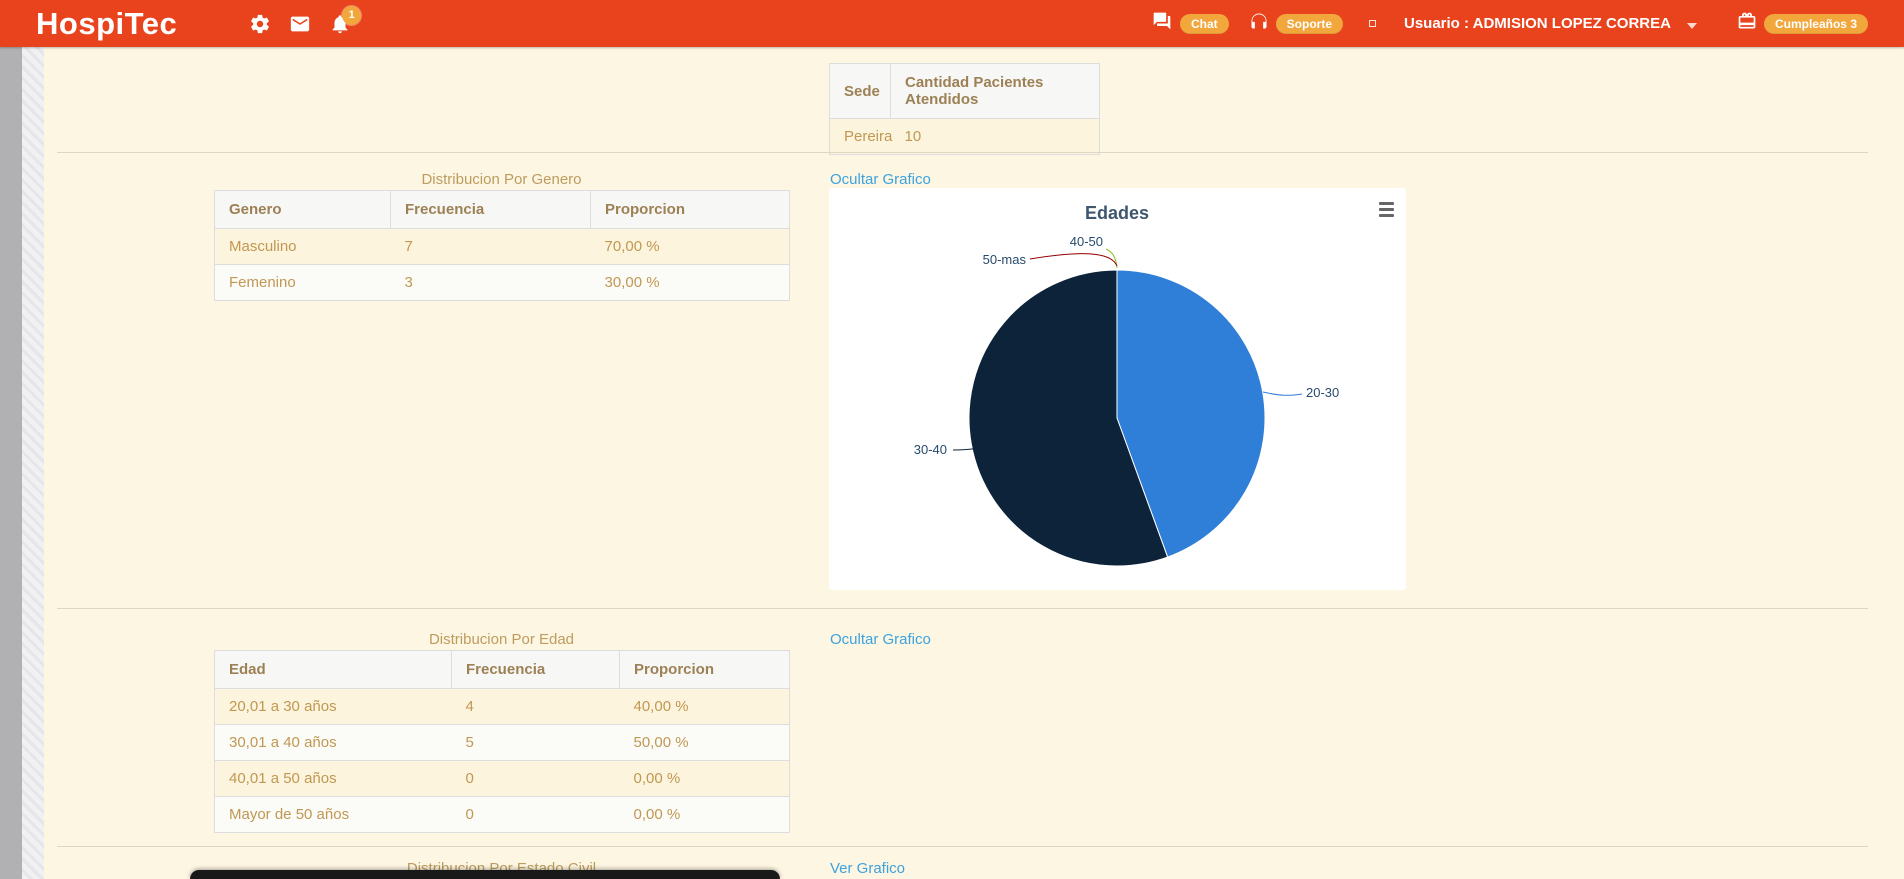  I want to click on gift-icon, so click(1747, 23).